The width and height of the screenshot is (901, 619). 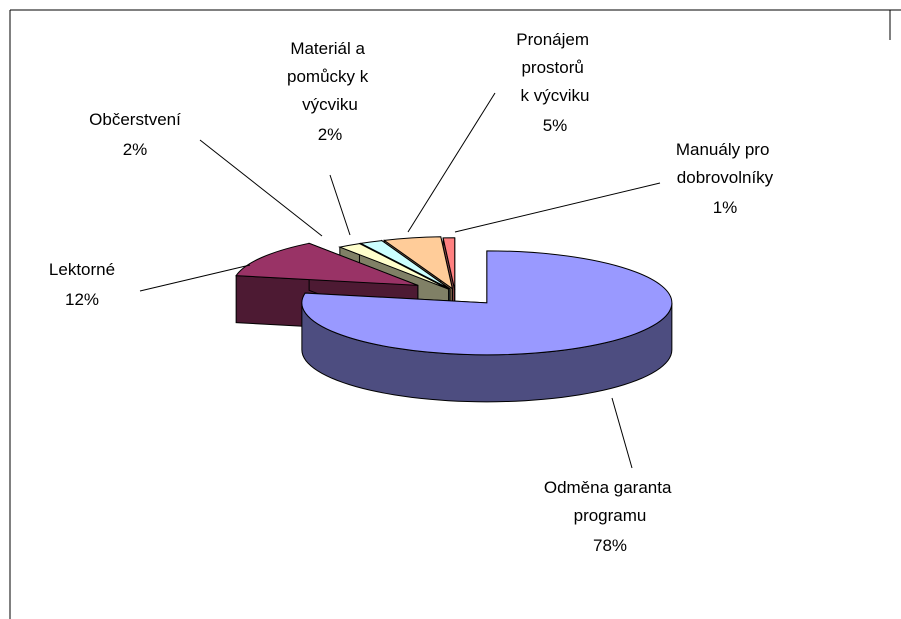 I want to click on percent-label: 12%, so click(x=82, y=299).